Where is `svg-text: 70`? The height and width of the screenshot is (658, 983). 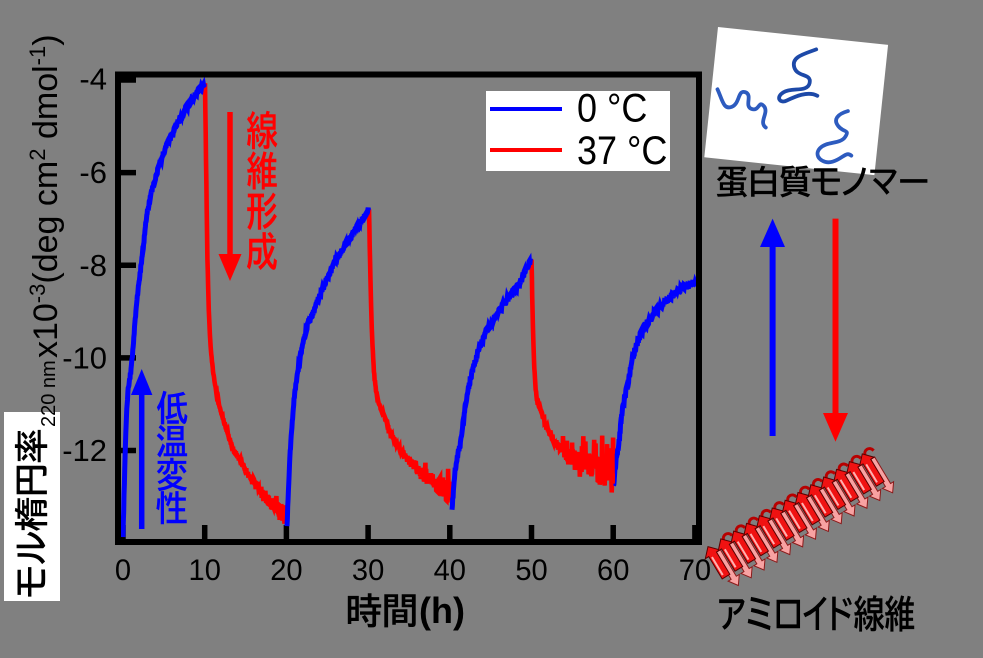 svg-text: 70 is located at coordinates (695, 570).